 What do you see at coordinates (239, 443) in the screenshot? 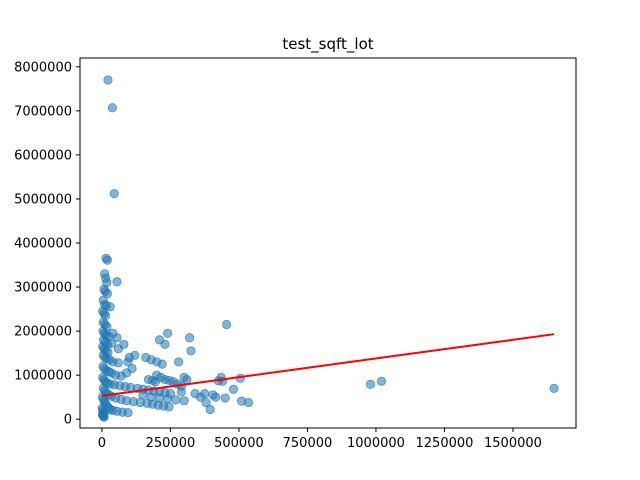
I see `x-tick-label: 500000` at bounding box center [239, 443].